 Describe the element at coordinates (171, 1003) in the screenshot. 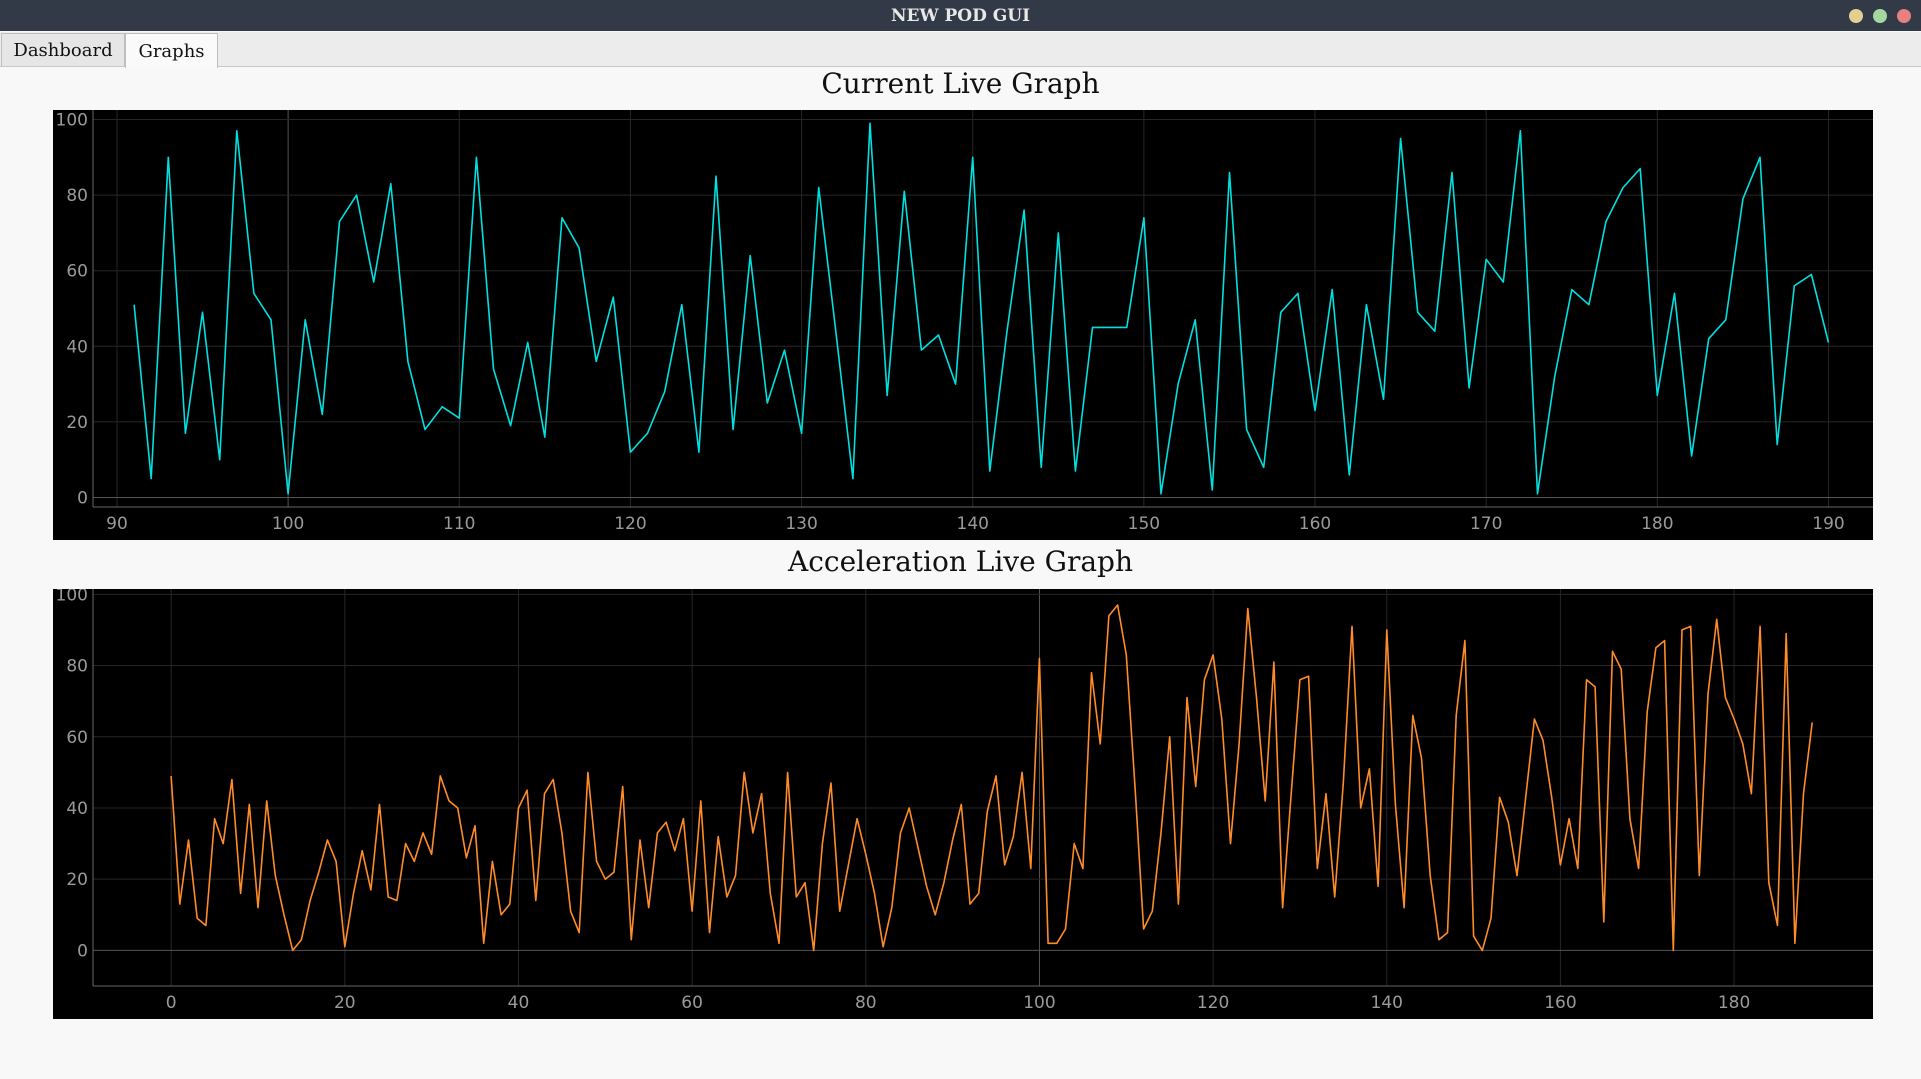

I see `x-tick-label: 0` at that location.